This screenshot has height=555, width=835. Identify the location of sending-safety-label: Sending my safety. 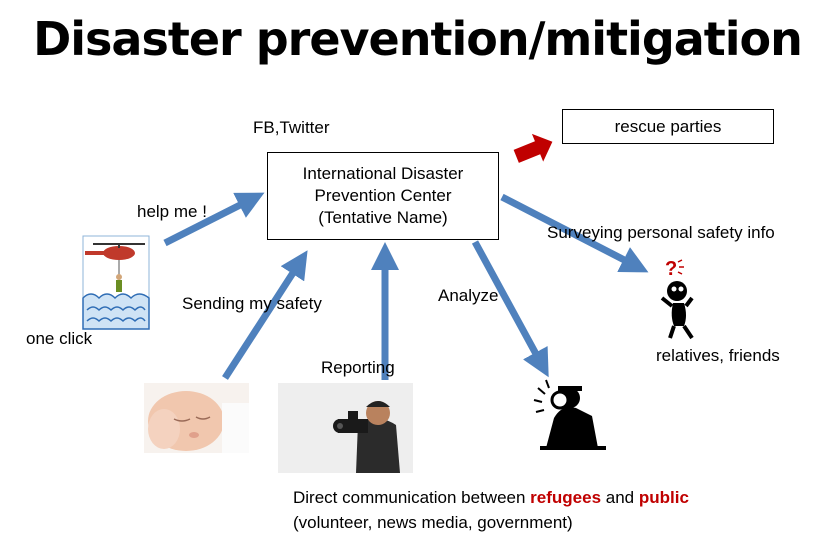
(252, 303).